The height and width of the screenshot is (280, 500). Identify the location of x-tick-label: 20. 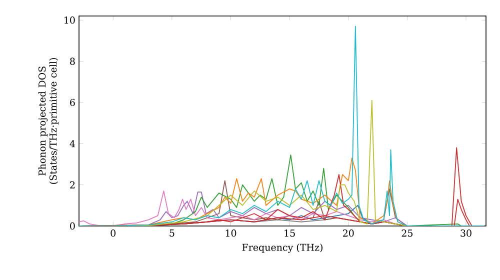
(348, 233).